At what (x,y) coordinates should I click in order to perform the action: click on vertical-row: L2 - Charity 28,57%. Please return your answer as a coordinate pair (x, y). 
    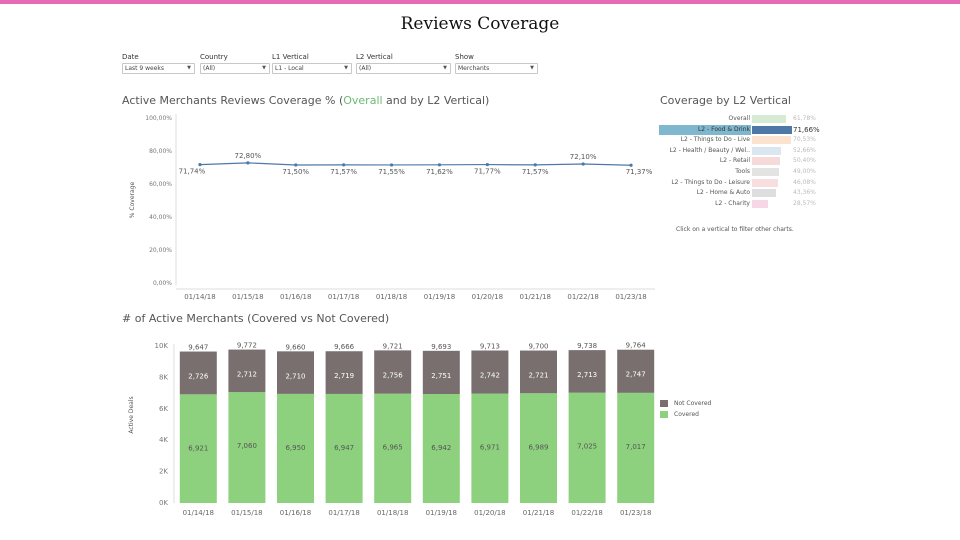
    Looking at the image, I should click on (740, 204).